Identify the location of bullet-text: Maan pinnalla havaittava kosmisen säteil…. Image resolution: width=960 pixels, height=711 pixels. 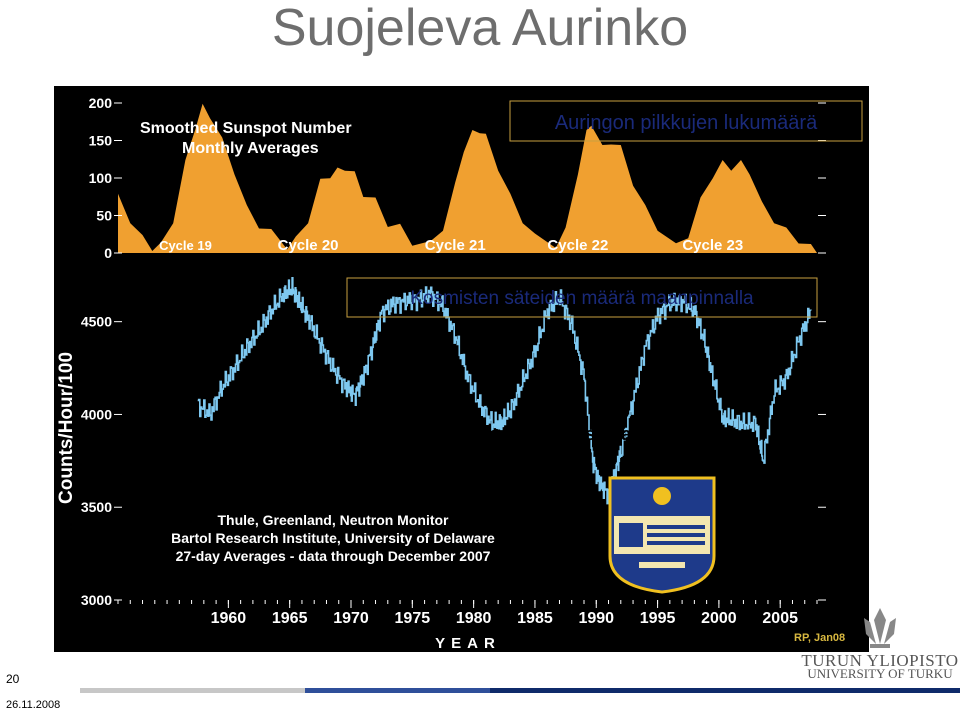
(414, 444).